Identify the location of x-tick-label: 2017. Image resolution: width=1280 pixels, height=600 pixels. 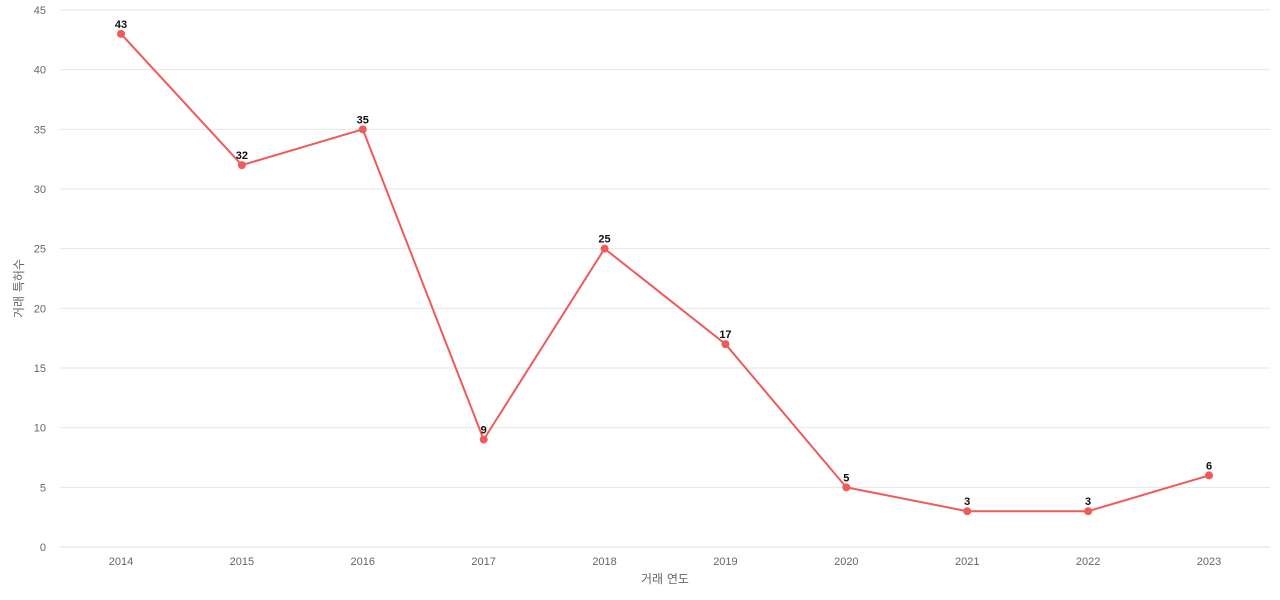
(483, 562).